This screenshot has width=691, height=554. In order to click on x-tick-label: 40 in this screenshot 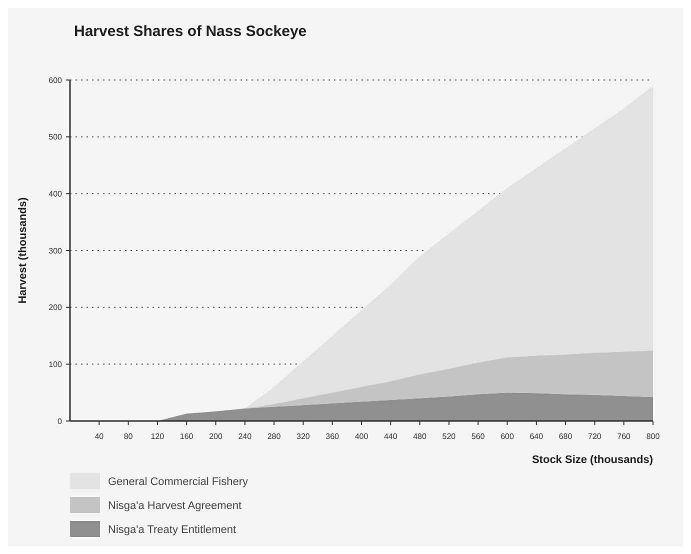, I will do `click(99, 436)`.